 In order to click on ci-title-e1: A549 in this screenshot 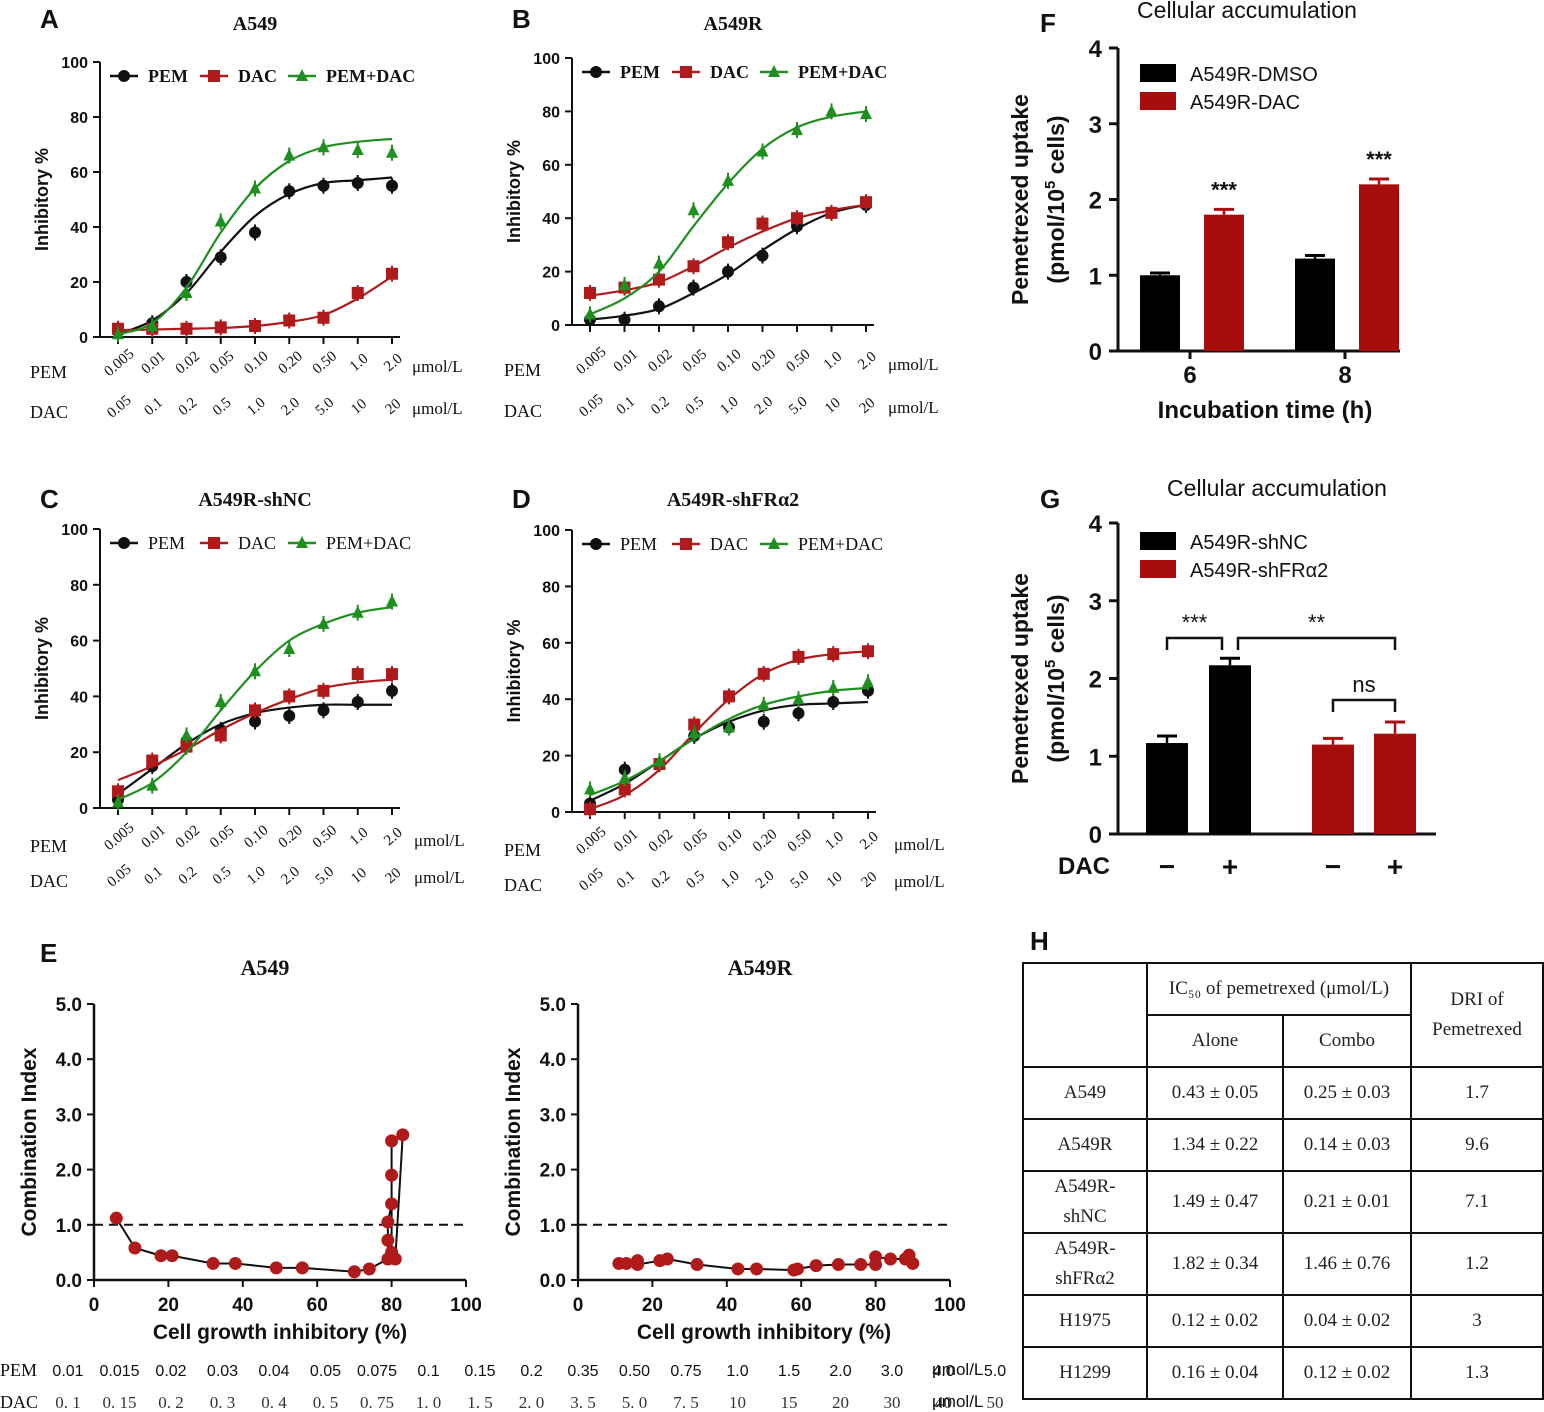, I will do `click(265, 967)`.